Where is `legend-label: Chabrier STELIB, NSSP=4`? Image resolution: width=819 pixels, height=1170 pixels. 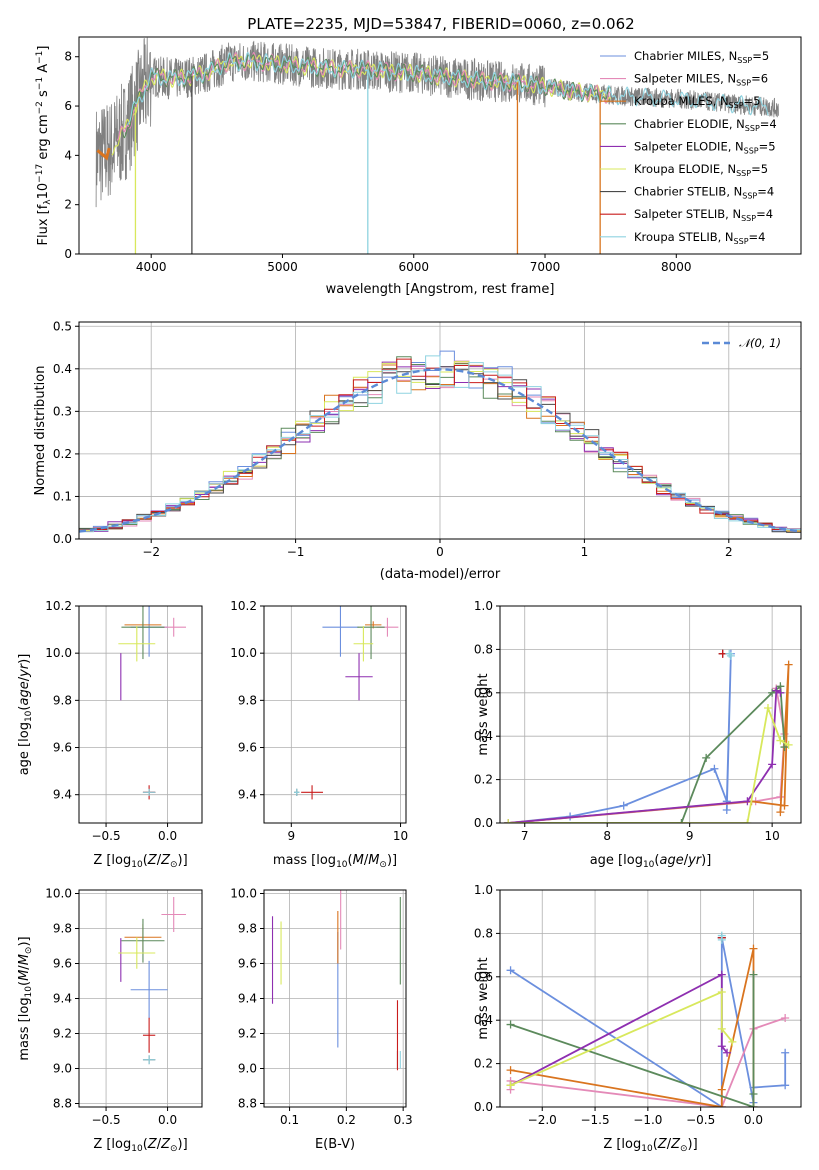 legend-label: Chabrier STELIB, NSSP=4 is located at coordinates (704, 193).